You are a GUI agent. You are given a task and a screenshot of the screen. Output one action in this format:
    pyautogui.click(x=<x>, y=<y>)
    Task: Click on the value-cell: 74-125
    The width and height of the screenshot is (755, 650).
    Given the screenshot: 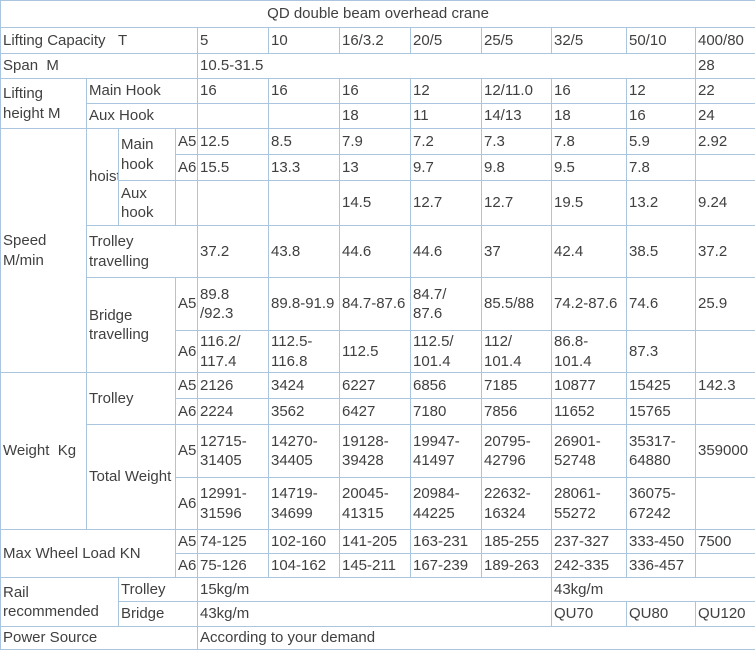 What is the action you would take?
    pyautogui.click(x=233, y=542)
    